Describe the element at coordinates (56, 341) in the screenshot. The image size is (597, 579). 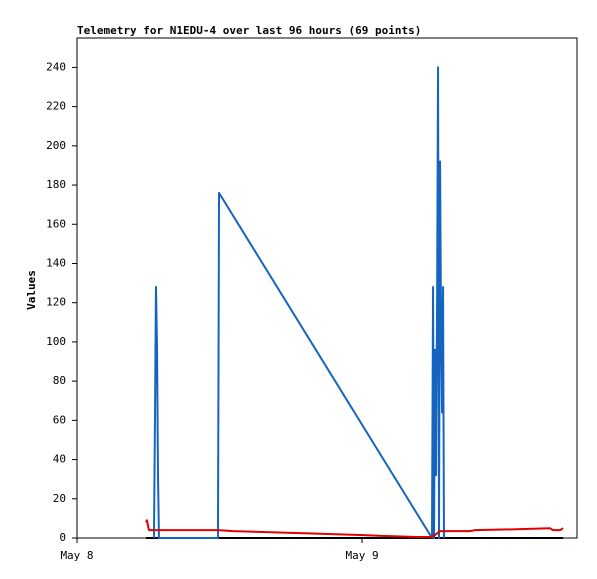
I see `y-tick-label: 100` at that location.